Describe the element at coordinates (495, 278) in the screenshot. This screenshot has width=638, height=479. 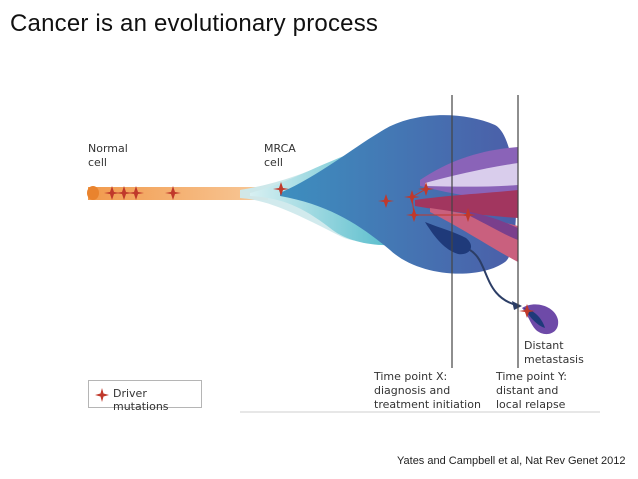
I see `metastasis-arrow` at that location.